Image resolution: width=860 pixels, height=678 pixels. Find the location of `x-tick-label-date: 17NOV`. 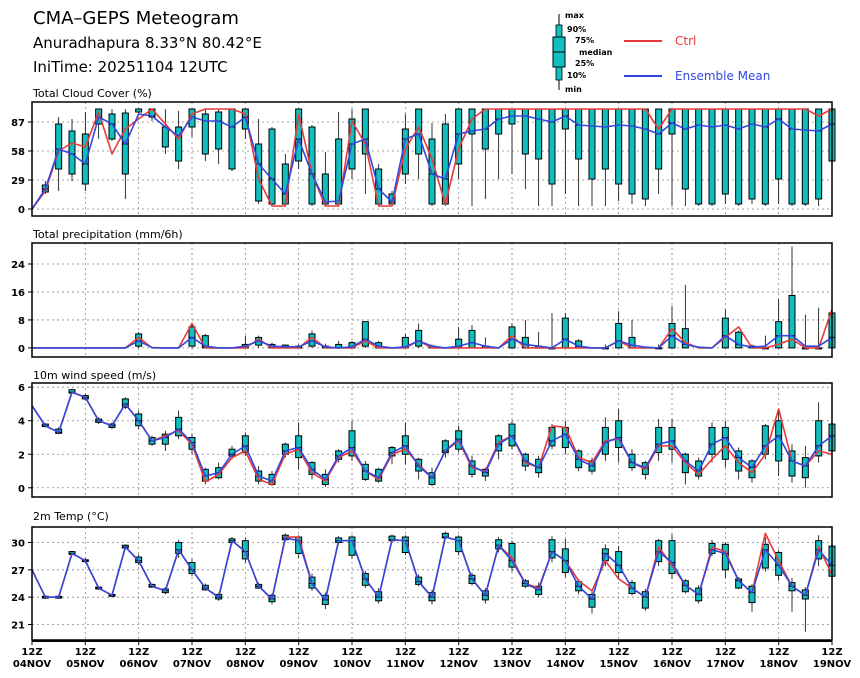

x-tick-label-date: 17NOV is located at coordinates (725, 664).